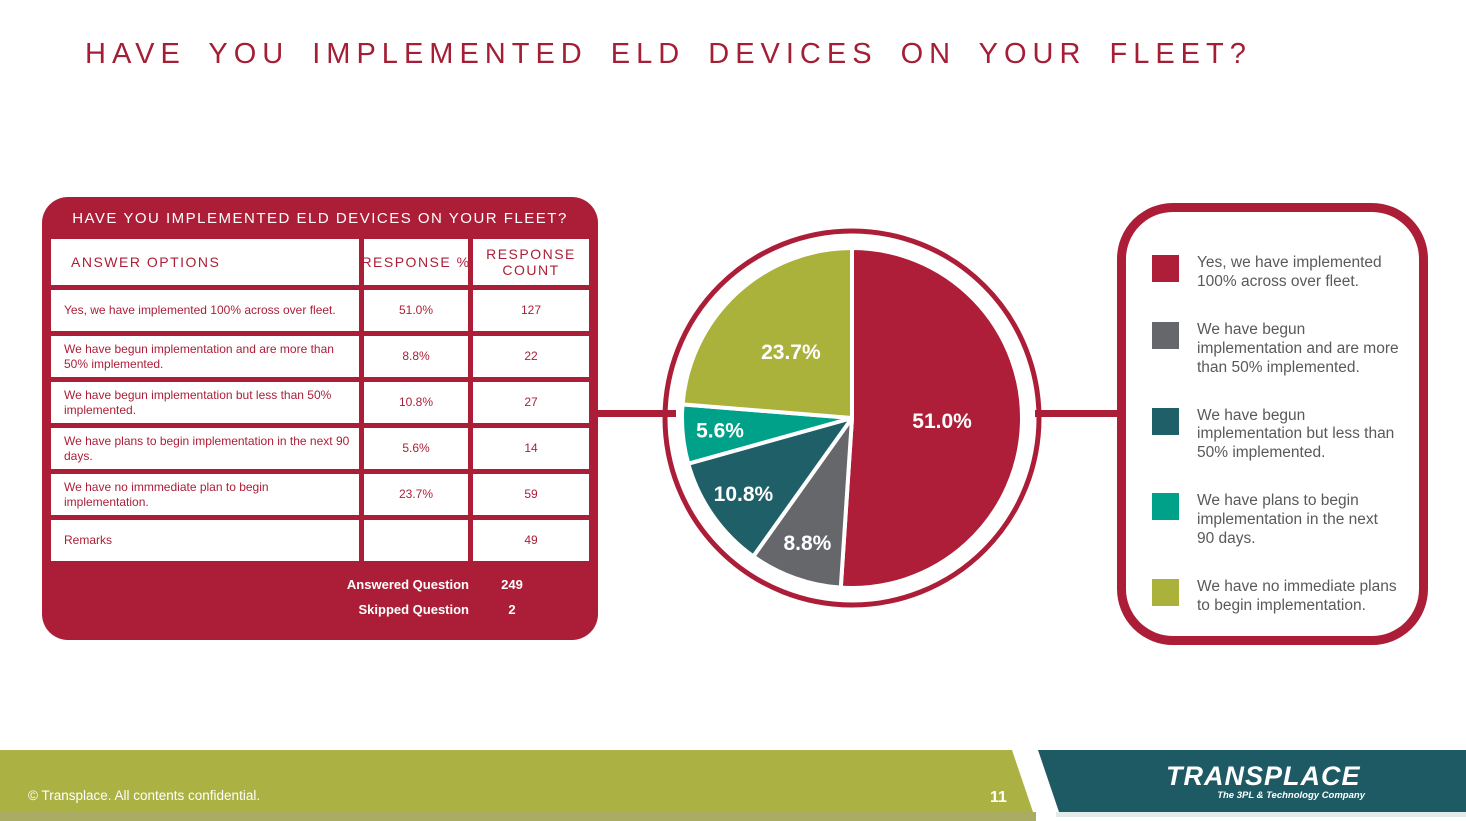 The height and width of the screenshot is (821, 1466). Describe the element at coordinates (531, 262) in the screenshot. I see `column-header-3: RESPONSE COUNT` at that location.